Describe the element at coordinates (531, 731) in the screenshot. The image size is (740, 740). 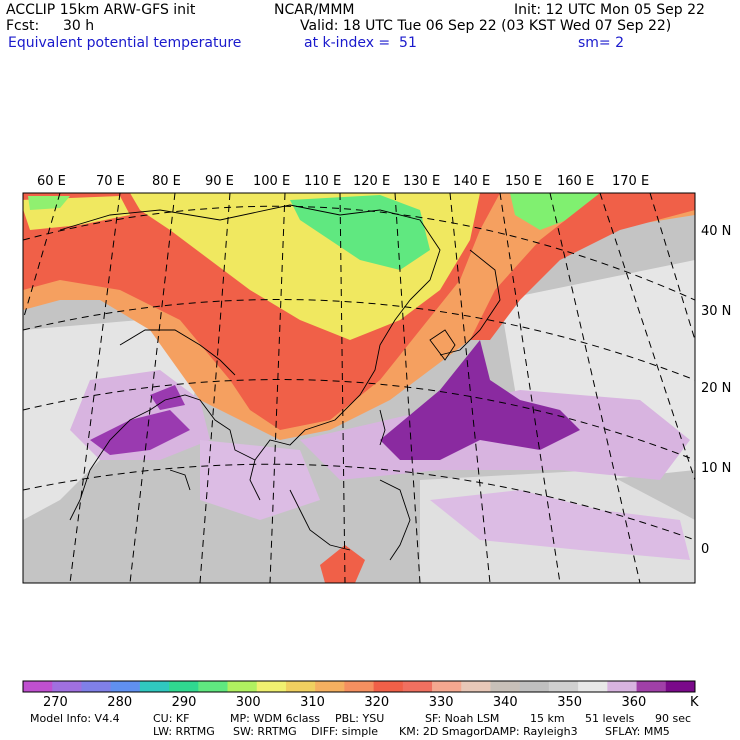
I see `footer-damp: DAMP: Rayleigh3` at that location.